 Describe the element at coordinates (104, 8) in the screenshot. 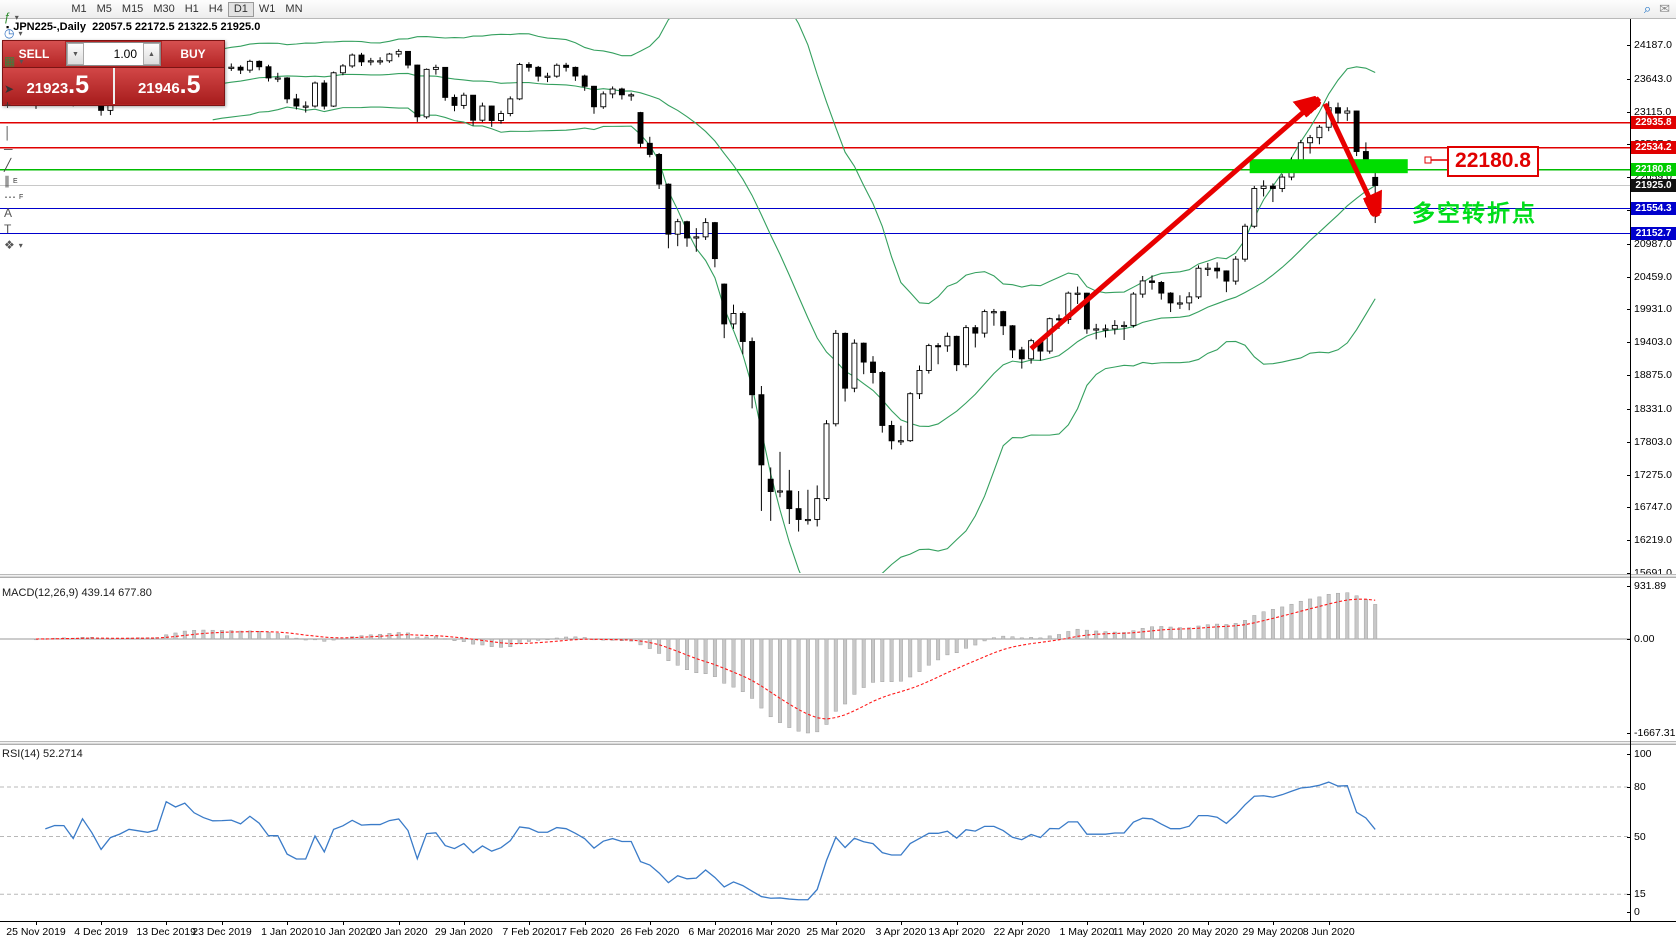

I see `timeframe-m5: M5` at that location.